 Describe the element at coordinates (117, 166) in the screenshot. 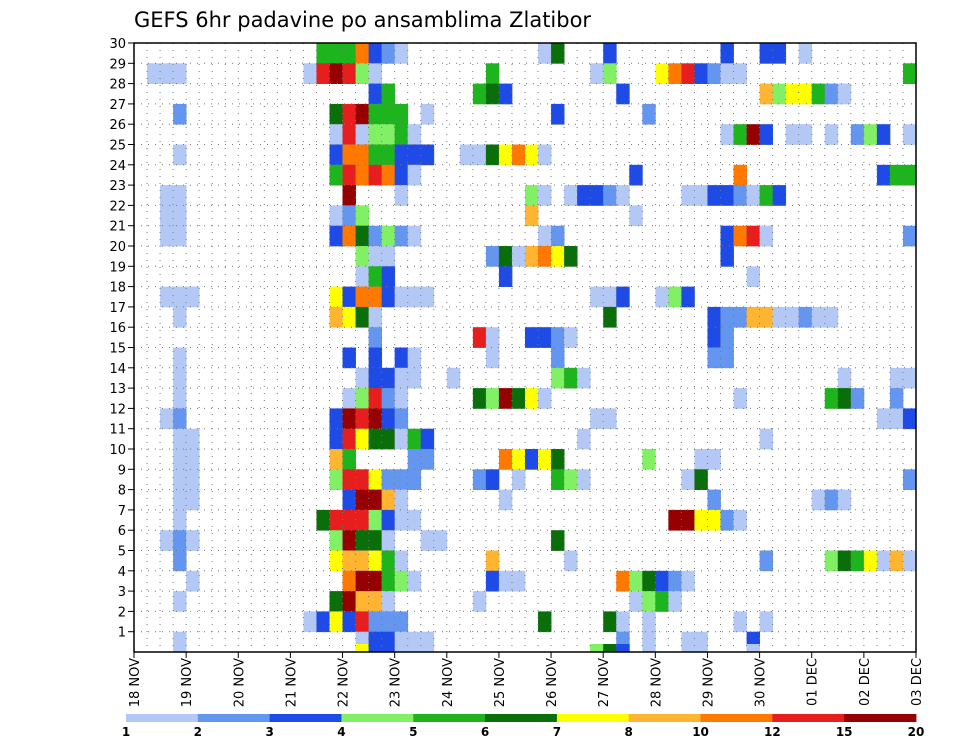

I see `y-tick-label: 24` at that location.